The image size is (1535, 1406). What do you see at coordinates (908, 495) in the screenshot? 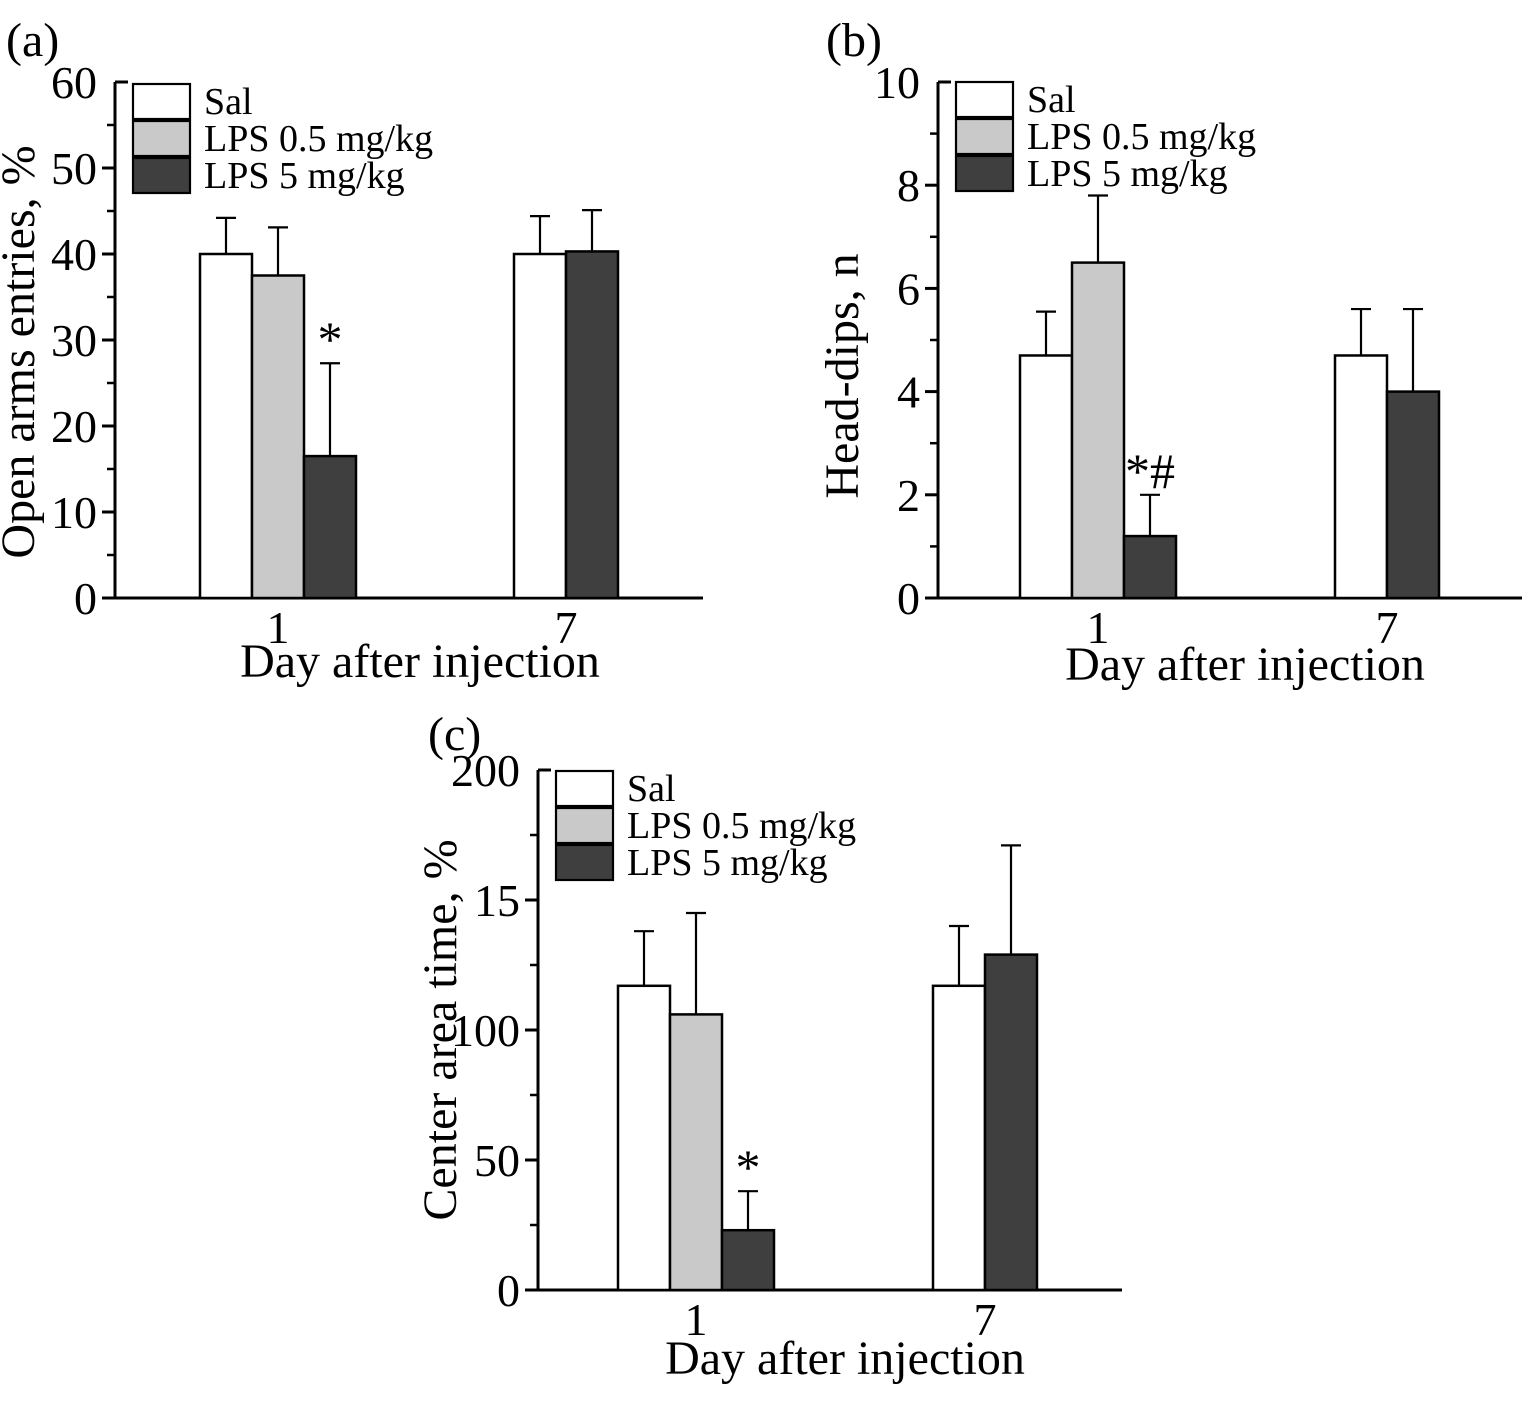
I see `y-tick-label: 2` at bounding box center [908, 495].